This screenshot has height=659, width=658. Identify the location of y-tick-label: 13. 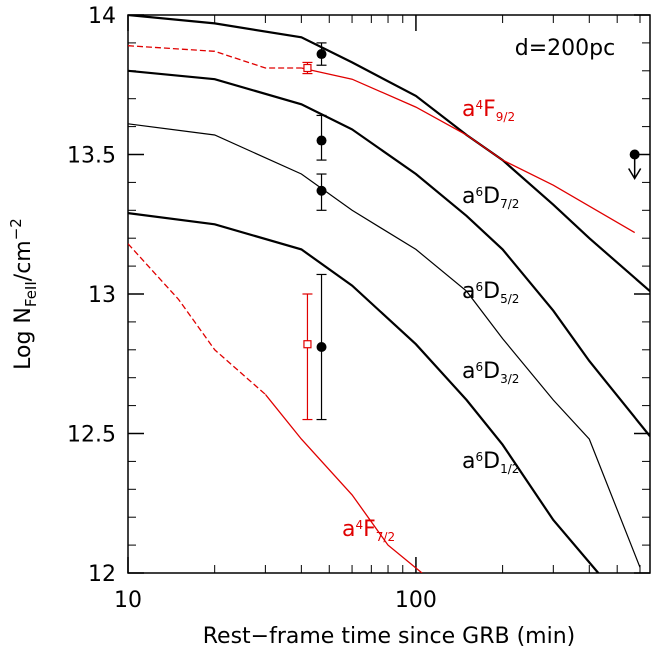
(102, 295).